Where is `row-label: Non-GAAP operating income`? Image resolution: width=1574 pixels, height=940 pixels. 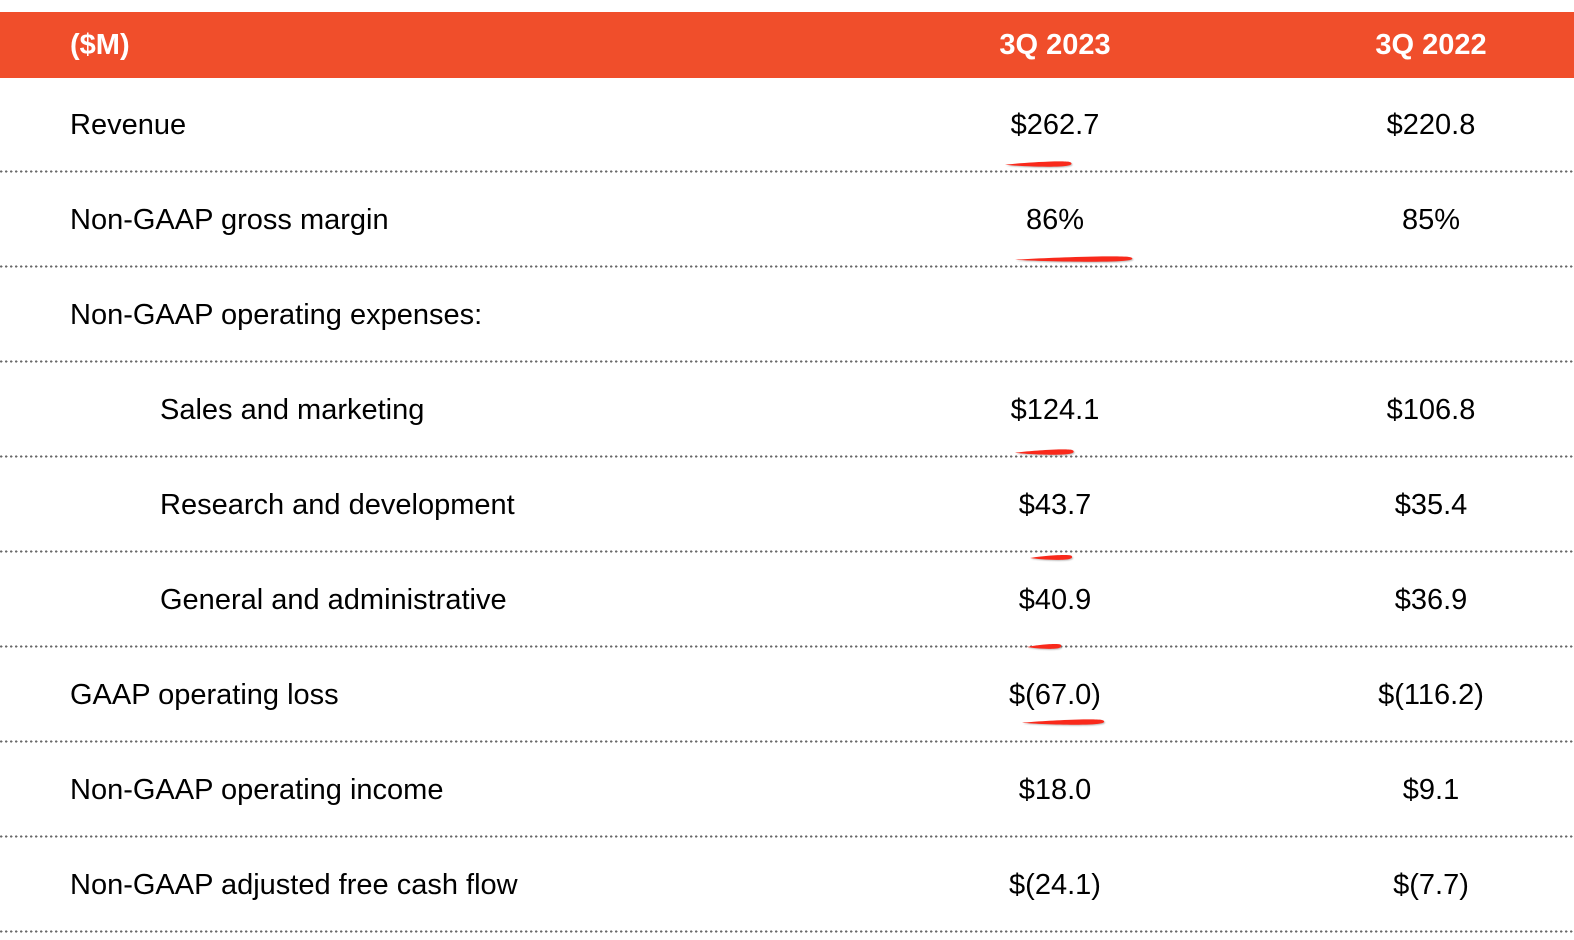
row-label: Non-GAAP operating income is located at coordinates (257, 790).